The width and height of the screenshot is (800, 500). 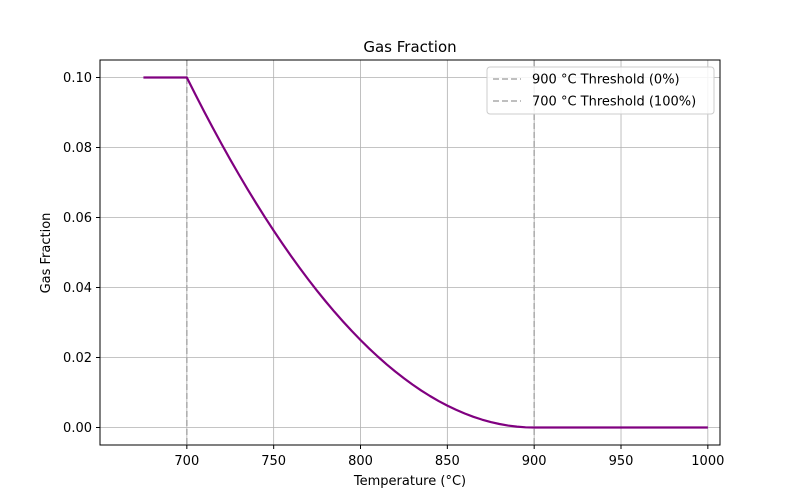 What do you see at coordinates (77, 288) in the screenshot?
I see `y-tick-label: 0.04` at bounding box center [77, 288].